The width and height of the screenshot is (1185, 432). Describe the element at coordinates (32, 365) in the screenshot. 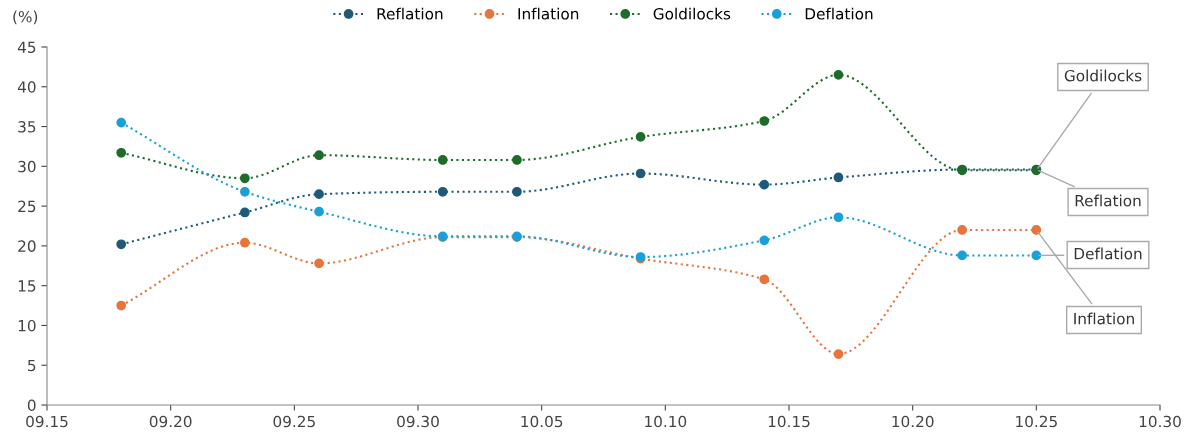

I see `y-tick-label: 5` at that location.